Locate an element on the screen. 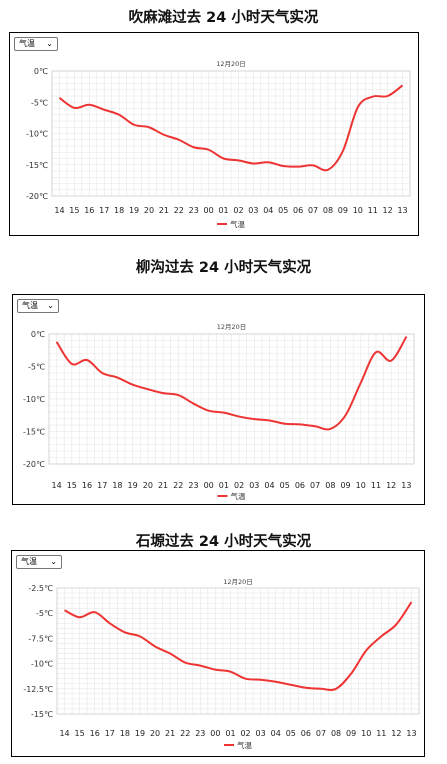  chart-2-title: 柳沟过去 24 小时天气实况 is located at coordinates (223, 268).